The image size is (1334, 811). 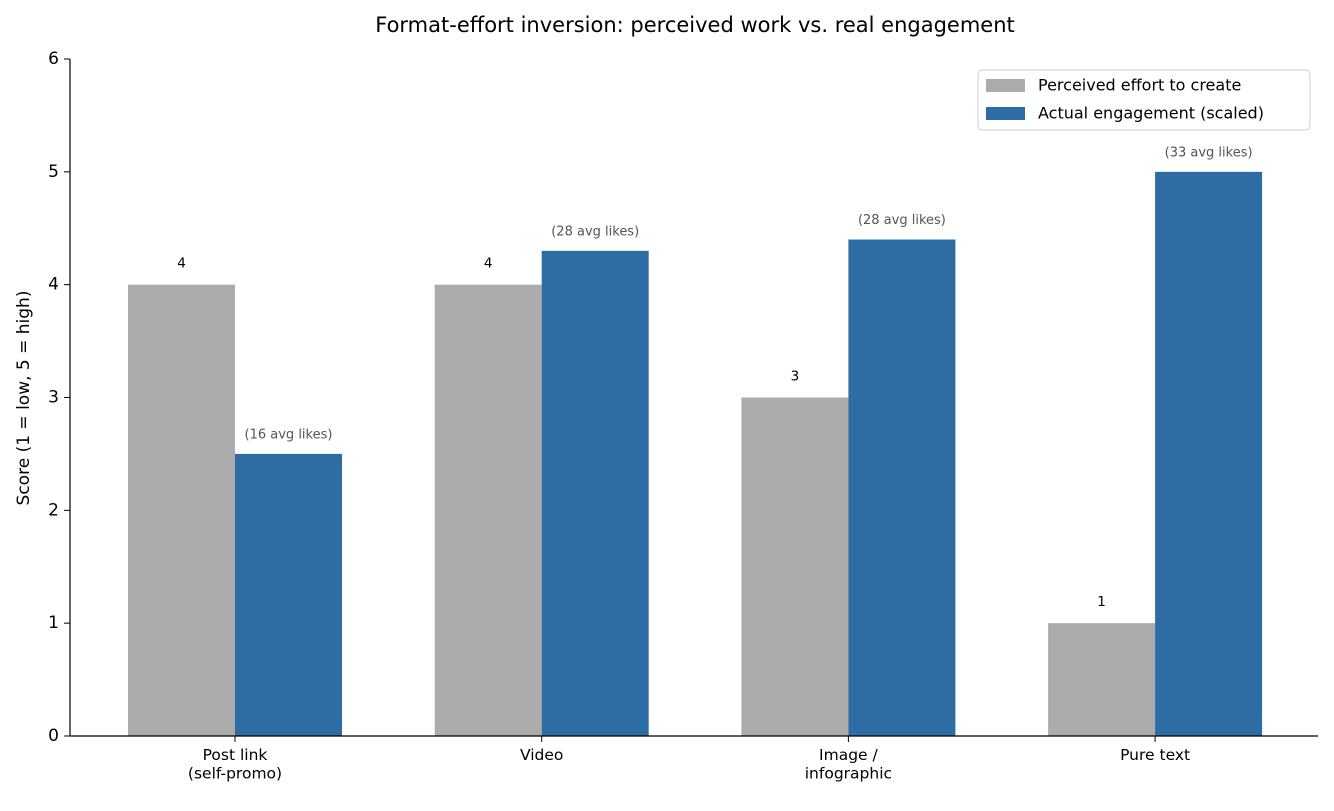 I want to click on y-tick-label: 4, so click(x=53, y=285).